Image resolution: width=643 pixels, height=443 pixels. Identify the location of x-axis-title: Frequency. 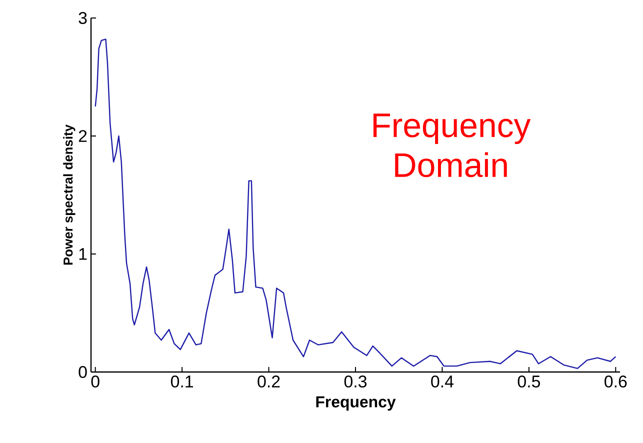
(356, 403).